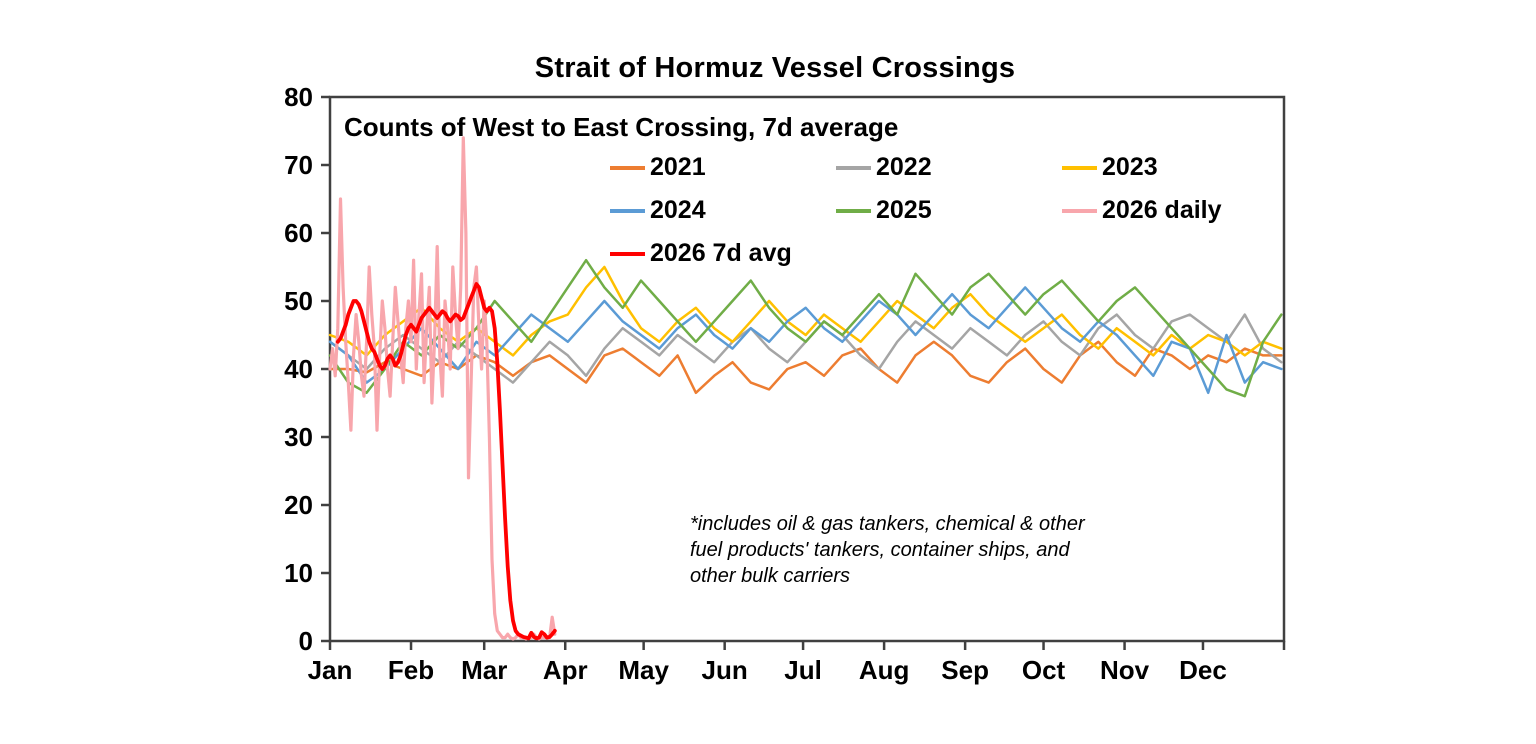 This screenshot has height=744, width=1536. Describe the element at coordinates (678, 167) in the screenshot. I see `legend-label: 2021` at that location.